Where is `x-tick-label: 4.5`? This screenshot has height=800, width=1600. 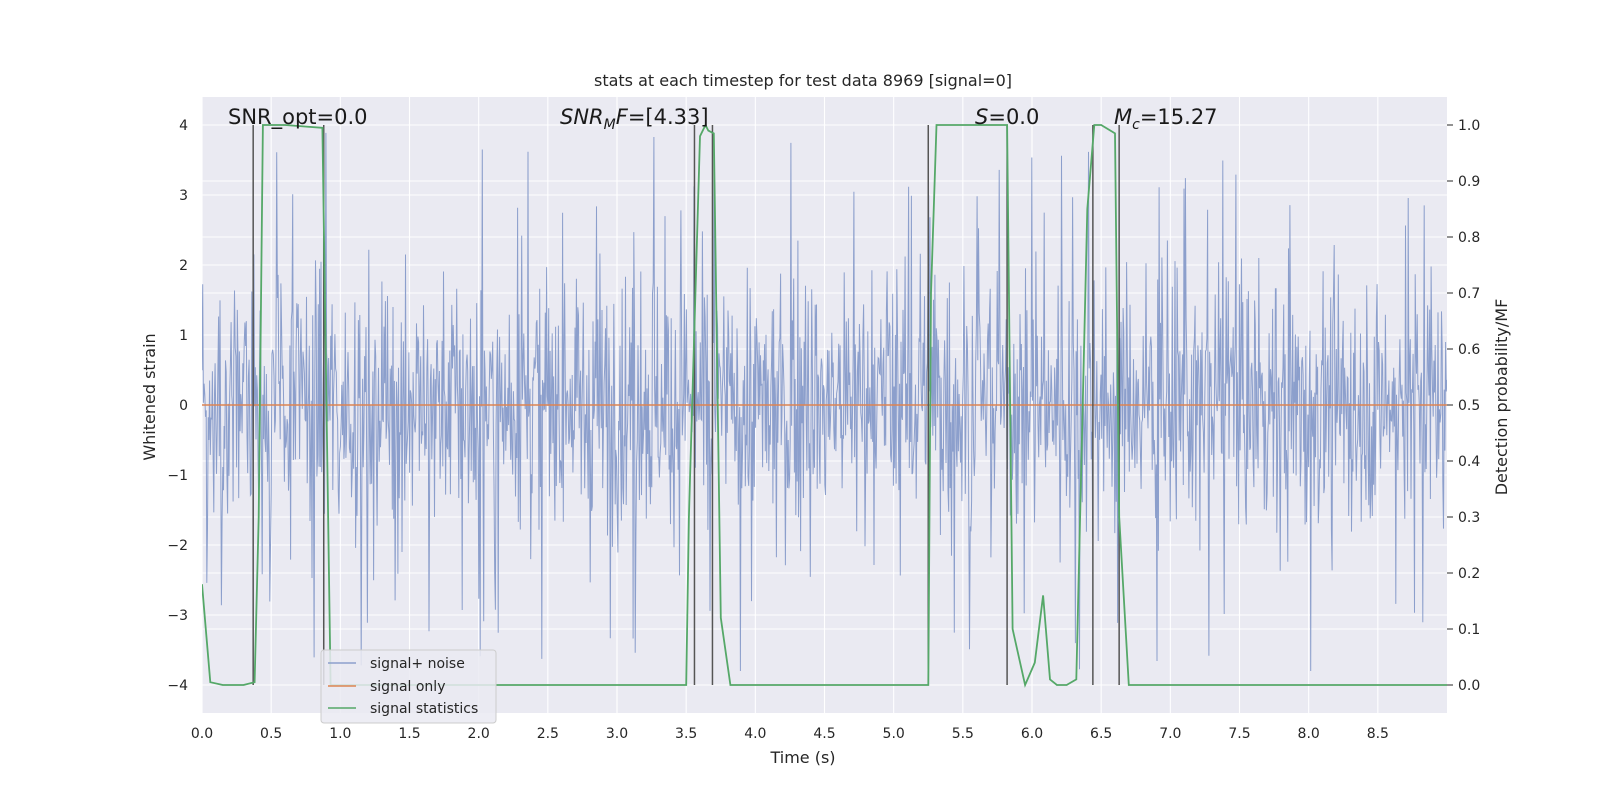 x-tick-label: 4.5 is located at coordinates (824, 734).